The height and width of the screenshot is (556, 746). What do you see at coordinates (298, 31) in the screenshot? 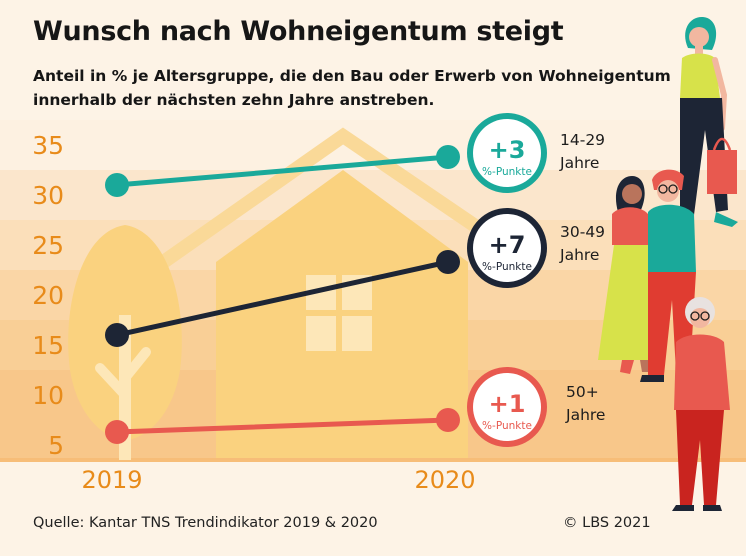
I see `chart-title: Wunsch nach Wohneigentum steigt` at bounding box center [298, 31].